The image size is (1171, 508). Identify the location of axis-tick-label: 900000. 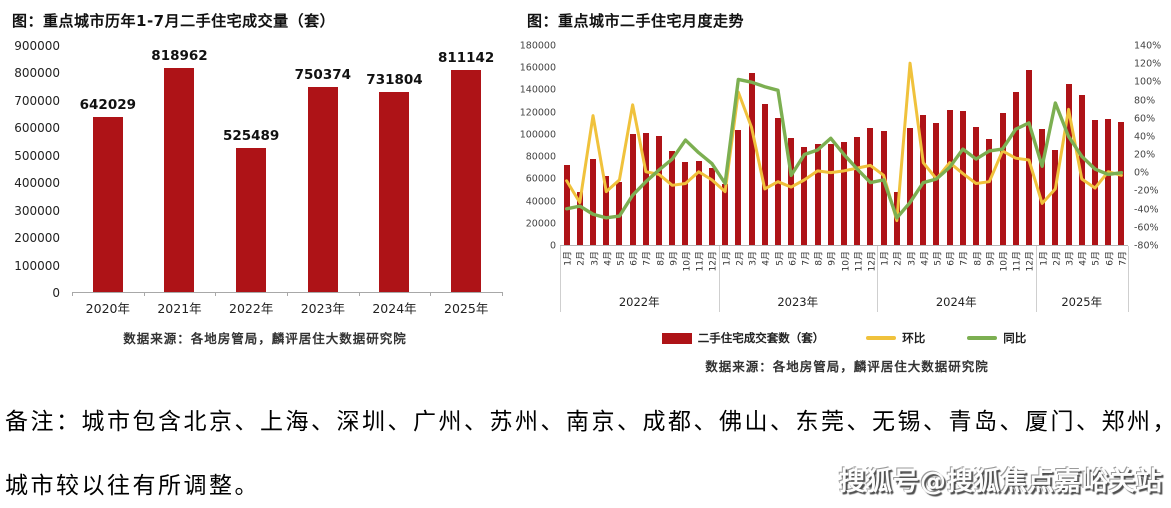
(37, 46).